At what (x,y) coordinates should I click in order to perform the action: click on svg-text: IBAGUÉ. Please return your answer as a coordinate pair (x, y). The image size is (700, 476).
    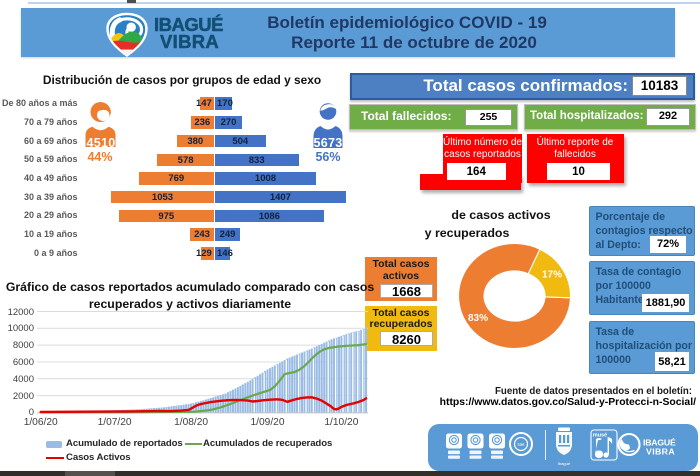
    Looking at the image, I should click on (659, 443).